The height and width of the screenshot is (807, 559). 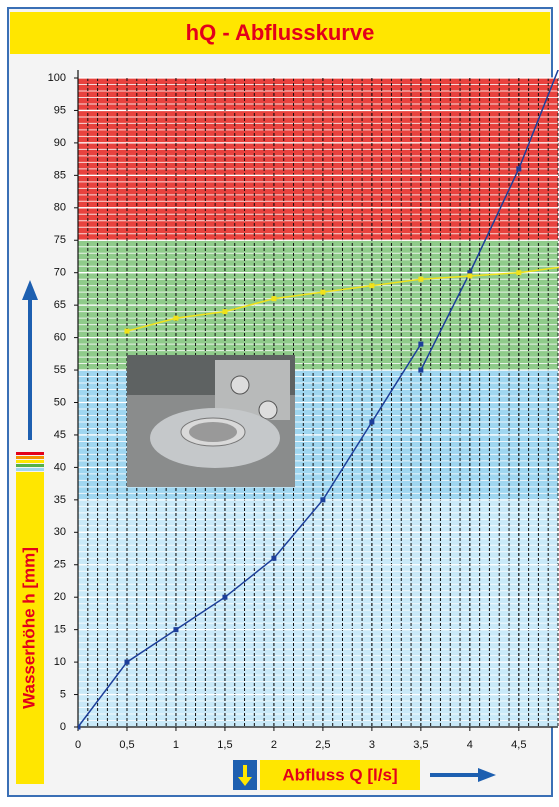 What do you see at coordinates (280, 32) in the screenshot?
I see `chart-title: hQ - Abflusskurve` at bounding box center [280, 32].